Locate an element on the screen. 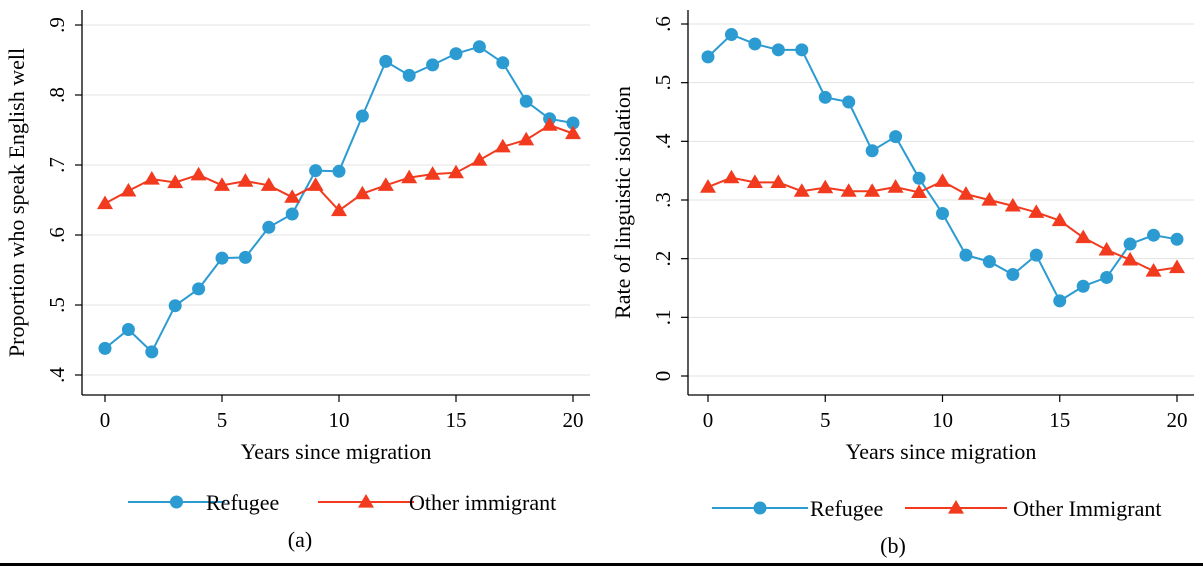 This screenshot has height=571, width=1203. series-line is located at coordinates (942, 224).